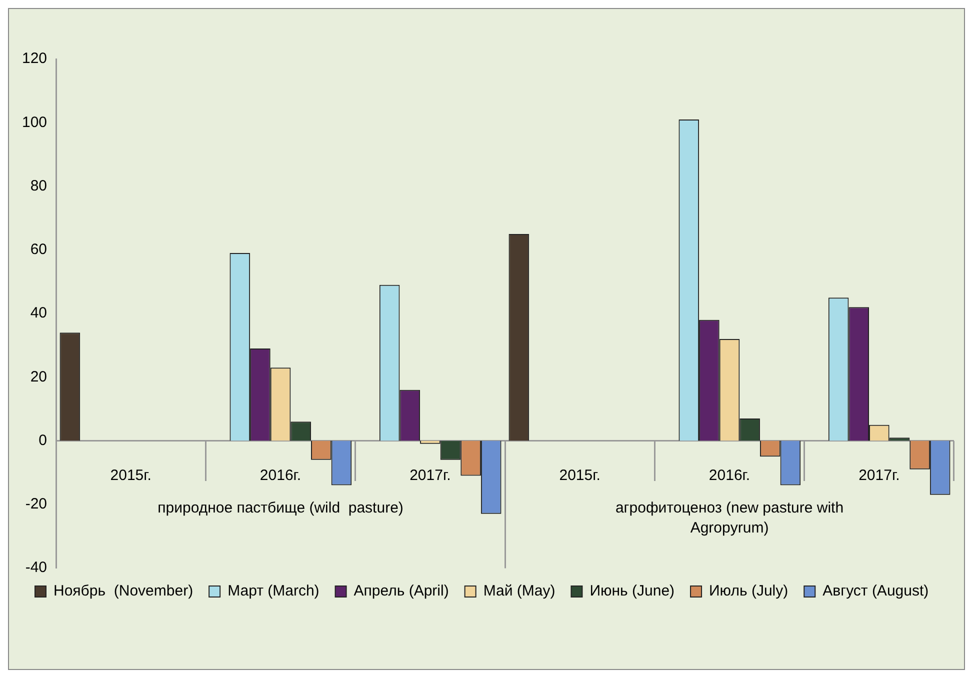 This screenshot has height=678, width=973. I want to click on y-tick-label: 80, so click(39, 185).